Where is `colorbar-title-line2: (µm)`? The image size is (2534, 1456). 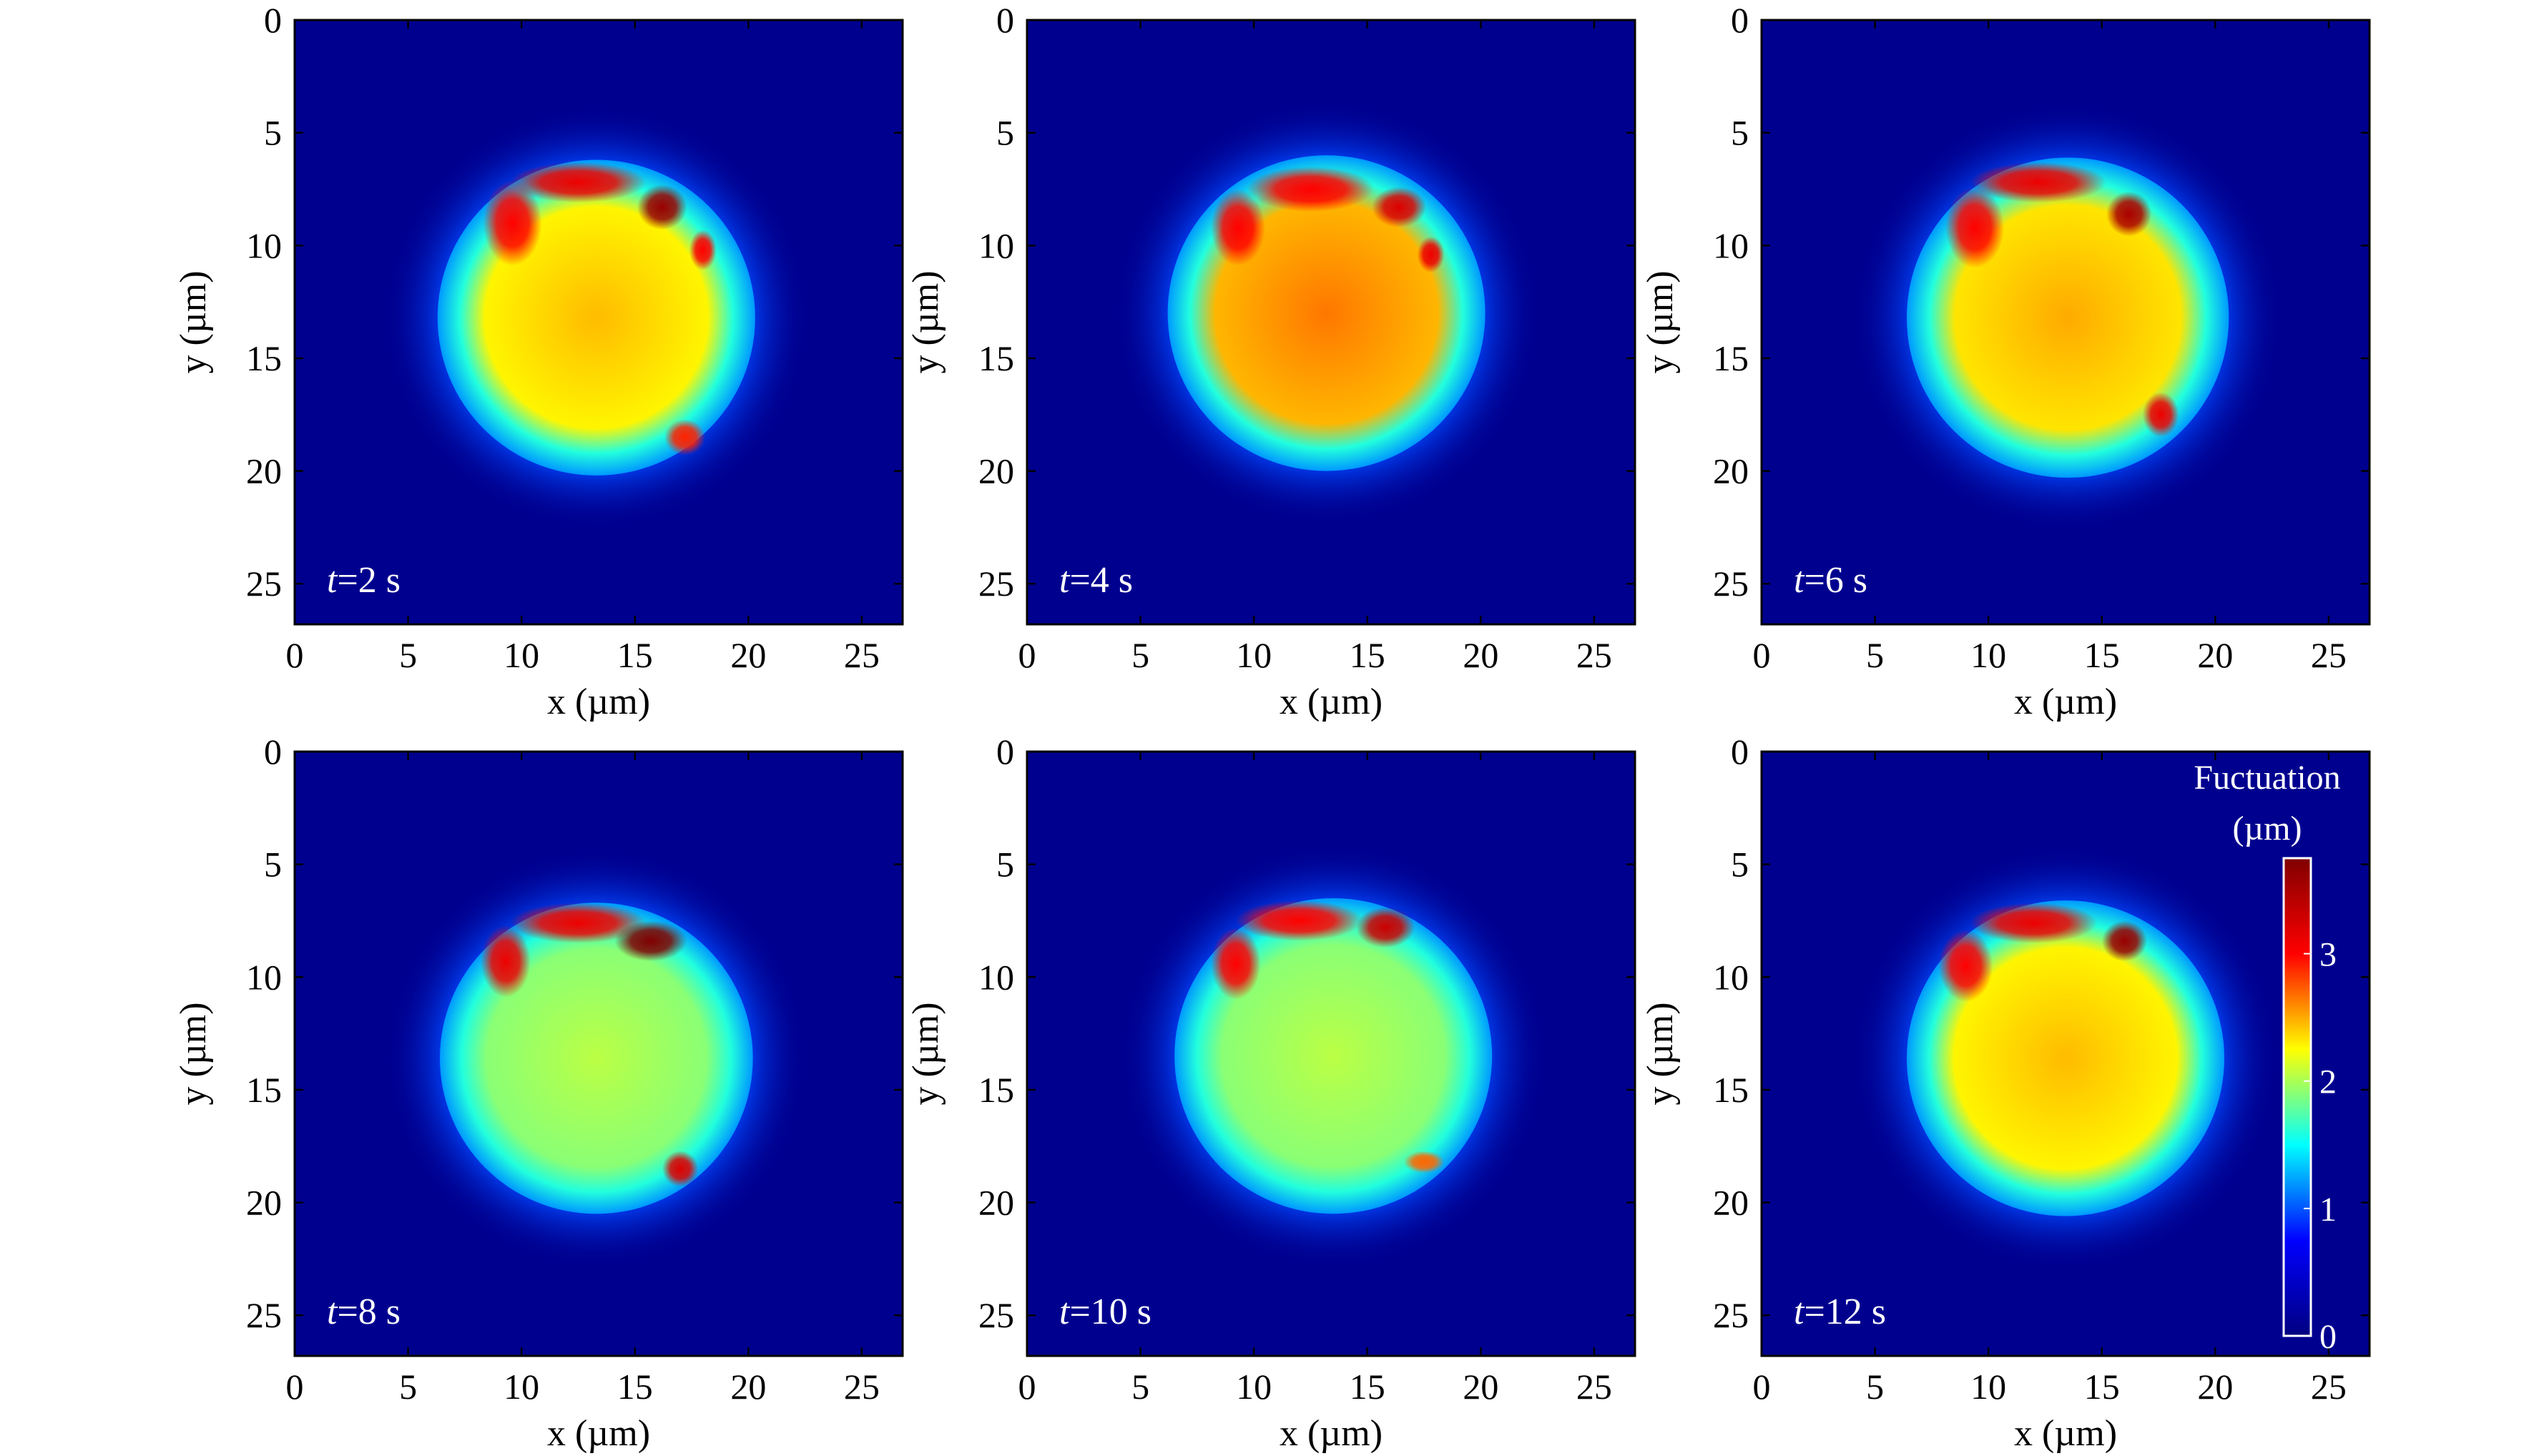 colorbar-title-line2: (µm) is located at coordinates (2267, 828).